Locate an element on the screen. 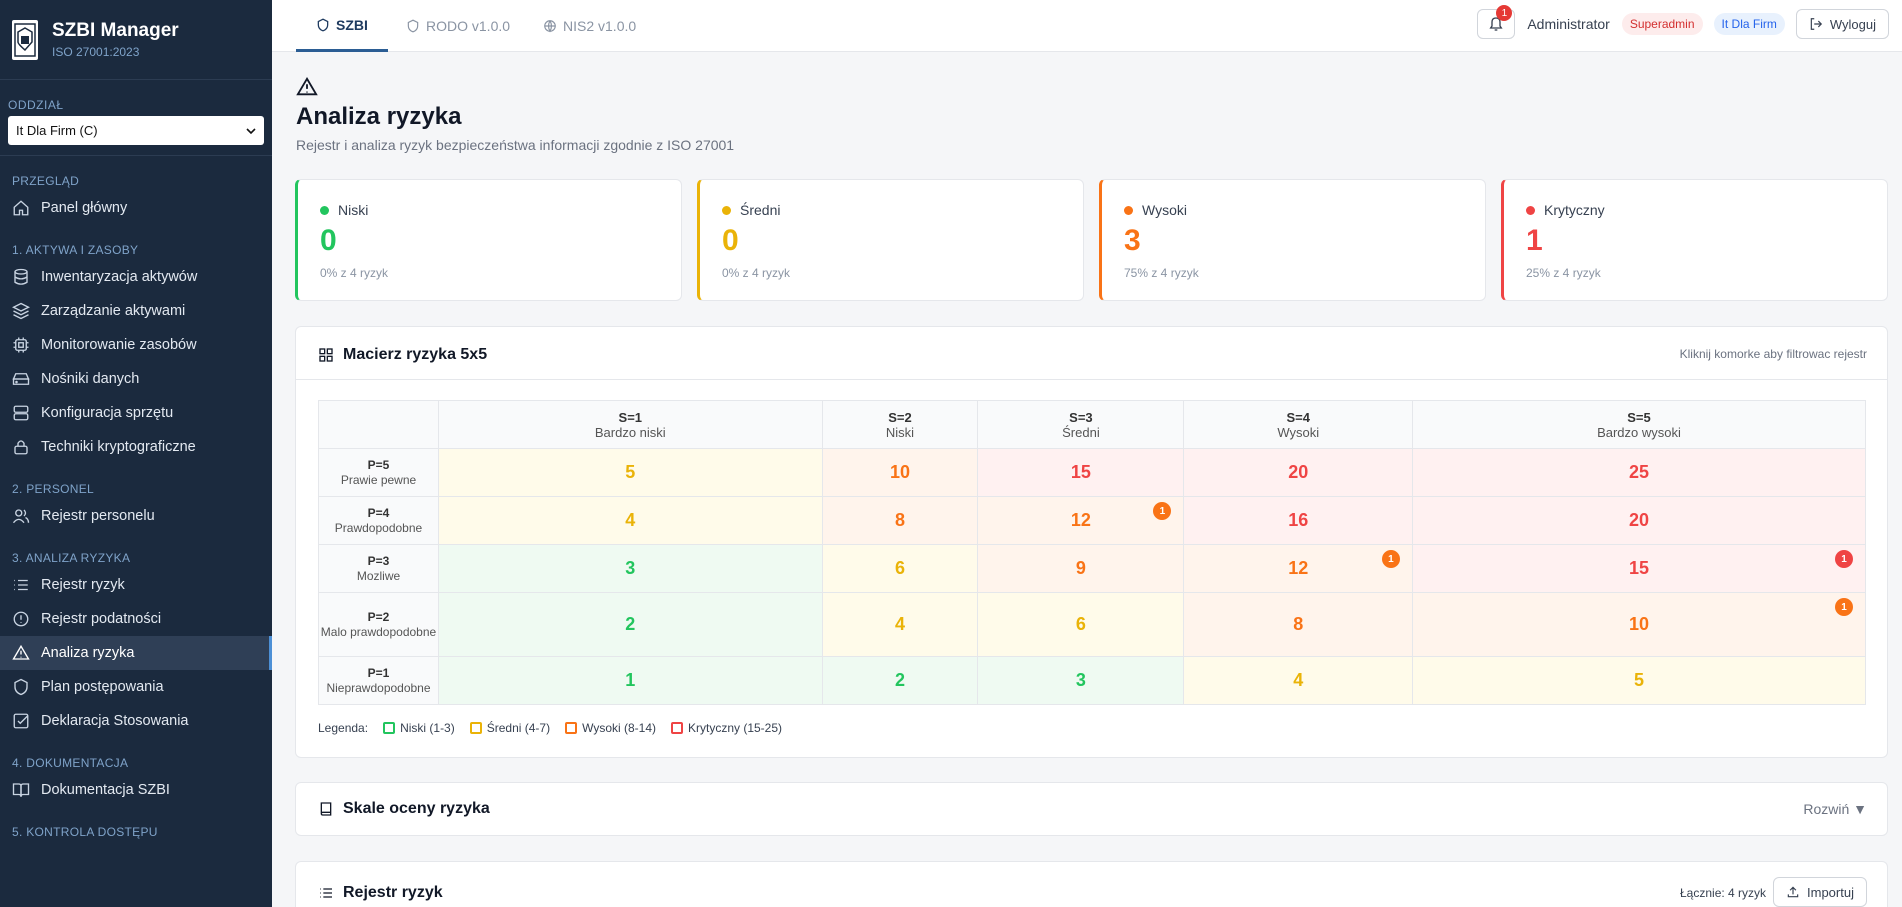 This screenshot has width=1902, height=907. nav-section-docs: 4. DOKUMENTACJA is located at coordinates (70, 763).